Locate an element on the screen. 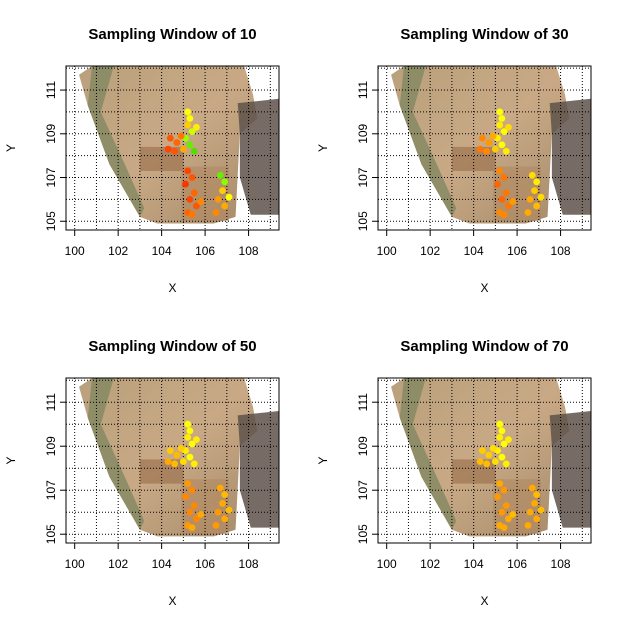 The height and width of the screenshot is (624, 624). chart-title: Sampling Window of 50 is located at coordinates (172, 346).